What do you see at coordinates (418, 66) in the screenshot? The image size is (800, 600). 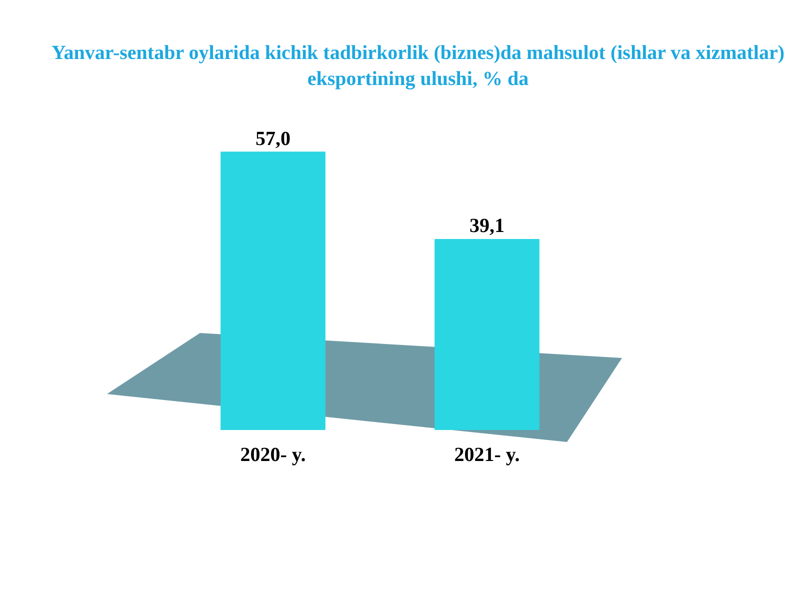 I see `chart-title: Yanvar-sentabr oylarida kichik tadbirkorlik (biznes)da mahsulot (ishlar va xizmatlar) eksportining ulushi, % da` at bounding box center [418, 66].